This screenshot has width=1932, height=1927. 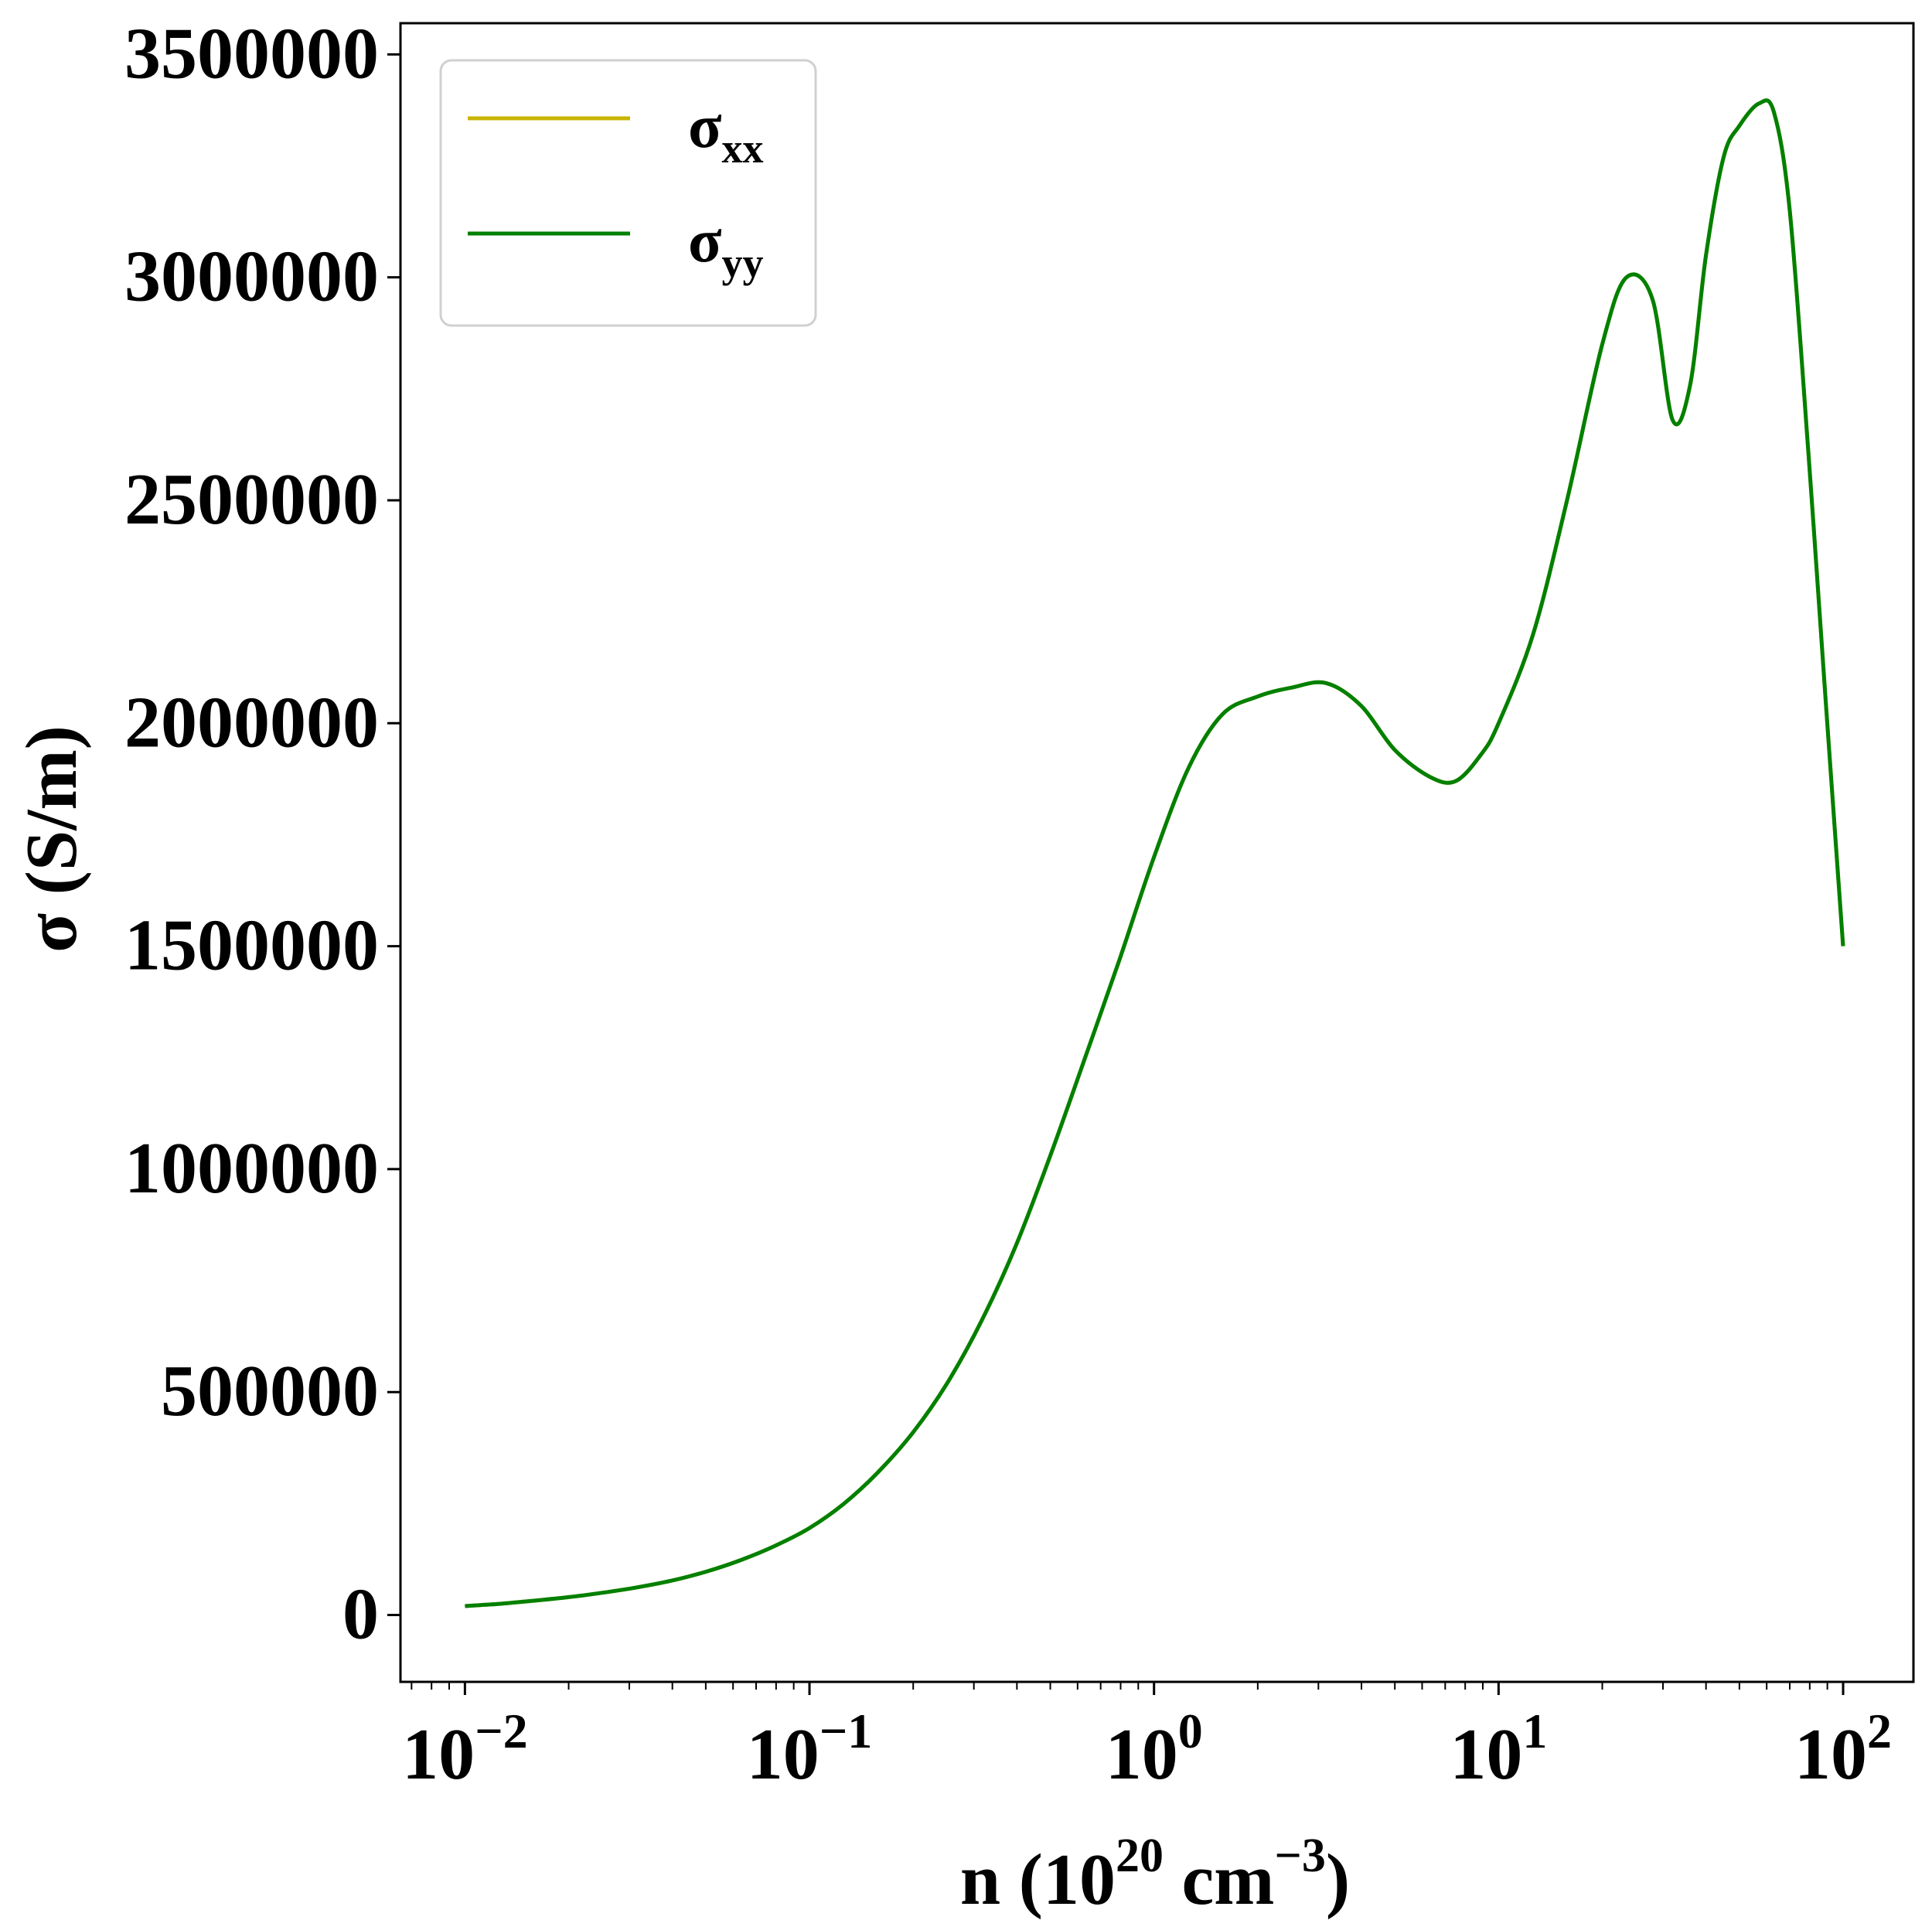 What do you see at coordinates (726, 246) in the screenshot?
I see `legend-label-sigma-yy: σyy` at bounding box center [726, 246].